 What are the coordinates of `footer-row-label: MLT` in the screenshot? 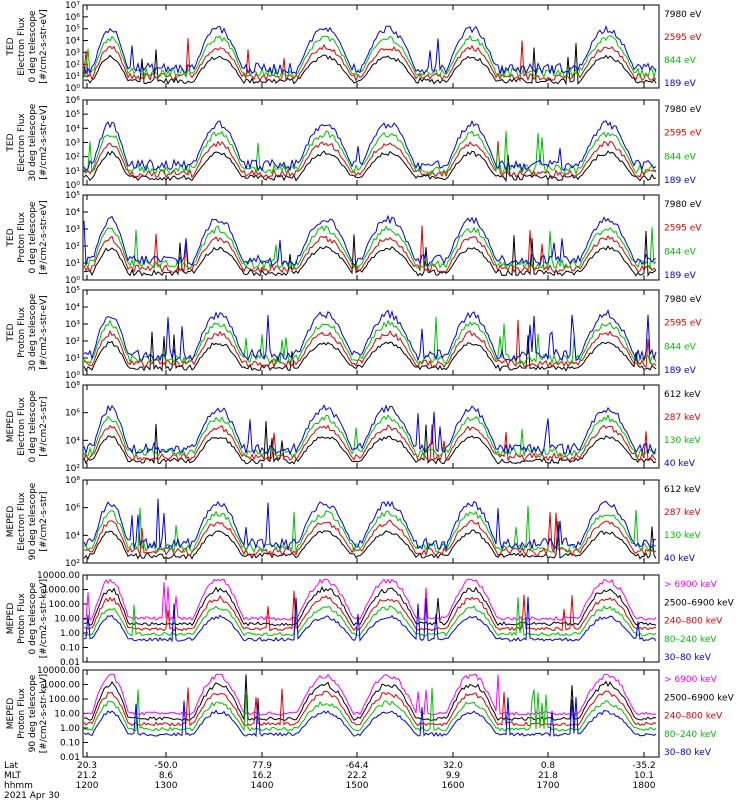 It's located at (13, 776).